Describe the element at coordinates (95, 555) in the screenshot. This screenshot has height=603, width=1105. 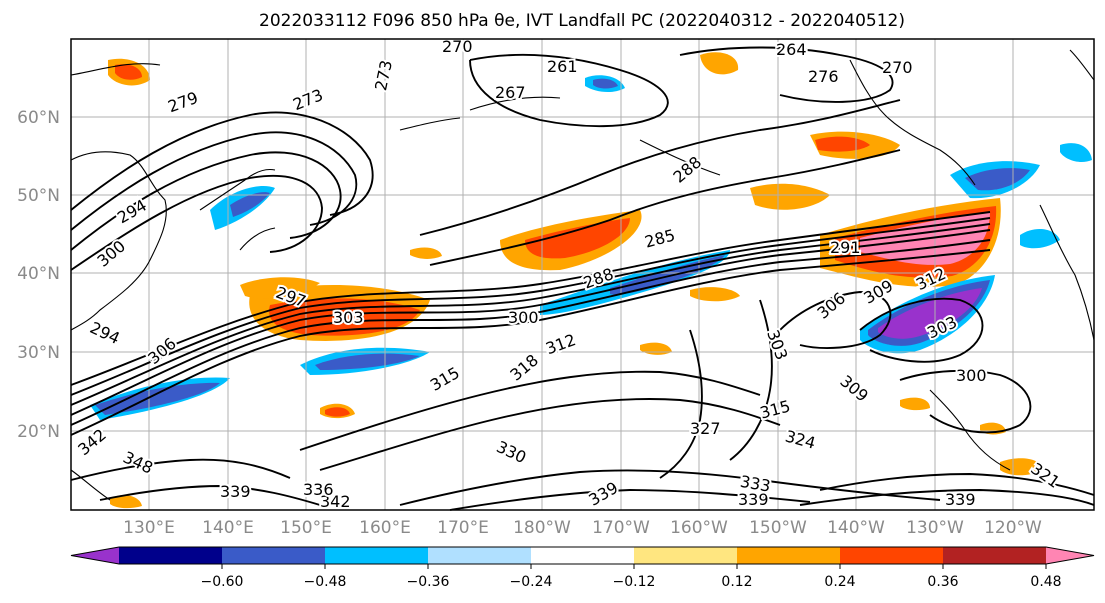
I see `colorbar-extend-low` at that location.